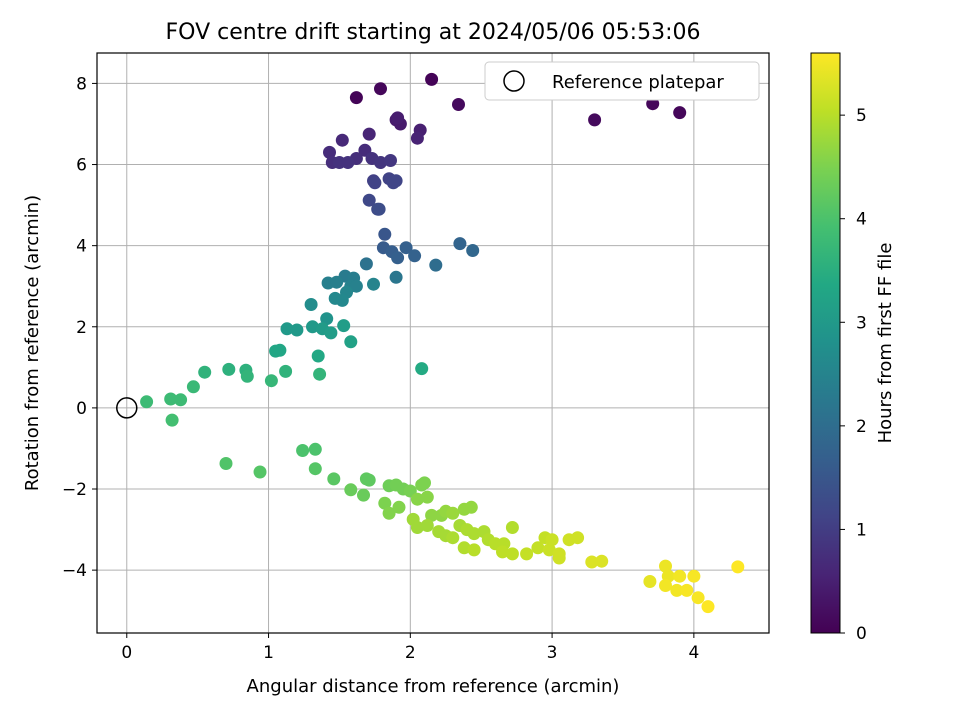 The height and width of the screenshot is (720, 960). Describe the element at coordinates (268, 653) in the screenshot. I see `x-tick-label: 1` at that location.